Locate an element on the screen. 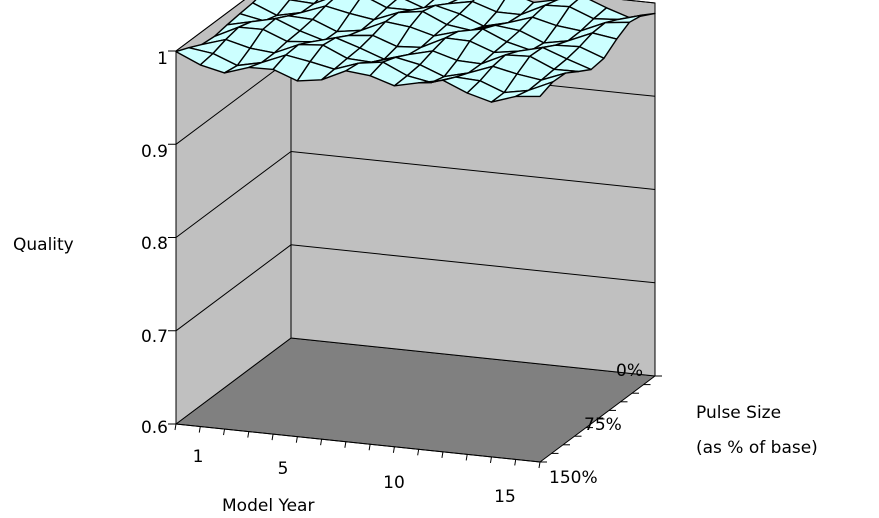  pulse-size-tick-labels: 0% 75% 150% is located at coordinates (596, 424).